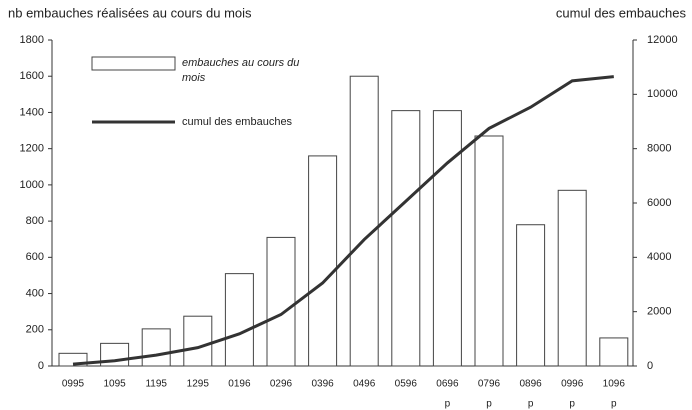  Describe the element at coordinates (621, 12) in the screenshot. I see `y2-axis-title: cumul des embauches` at that location.